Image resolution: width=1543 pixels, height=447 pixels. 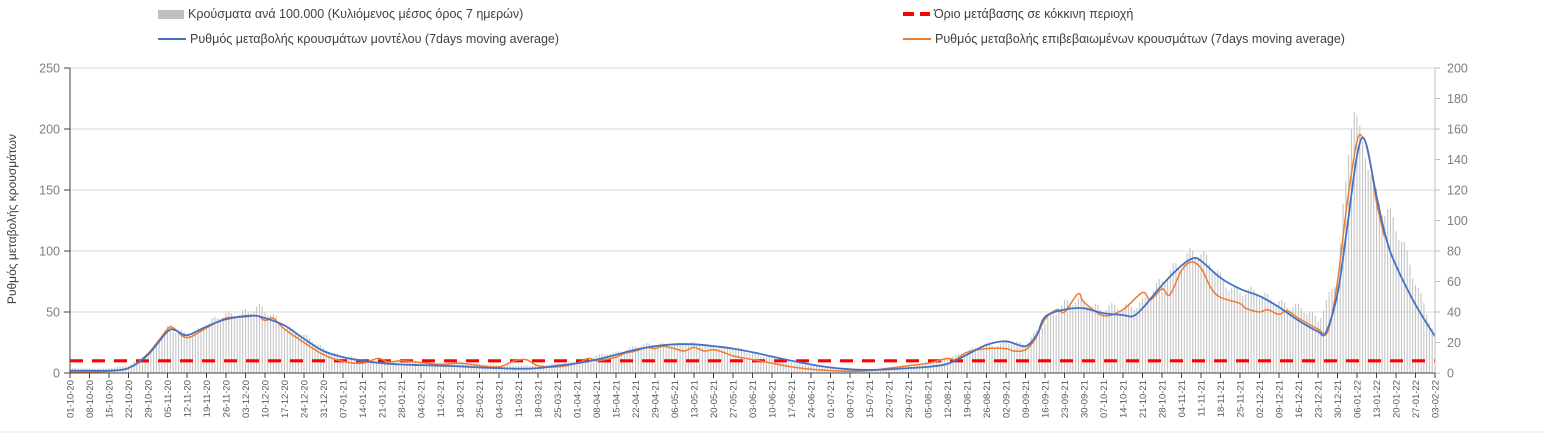 What do you see at coordinates (539, 399) in the screenshot?
I see `svg-text: 18-03-21` at bounding box center [539, 399].